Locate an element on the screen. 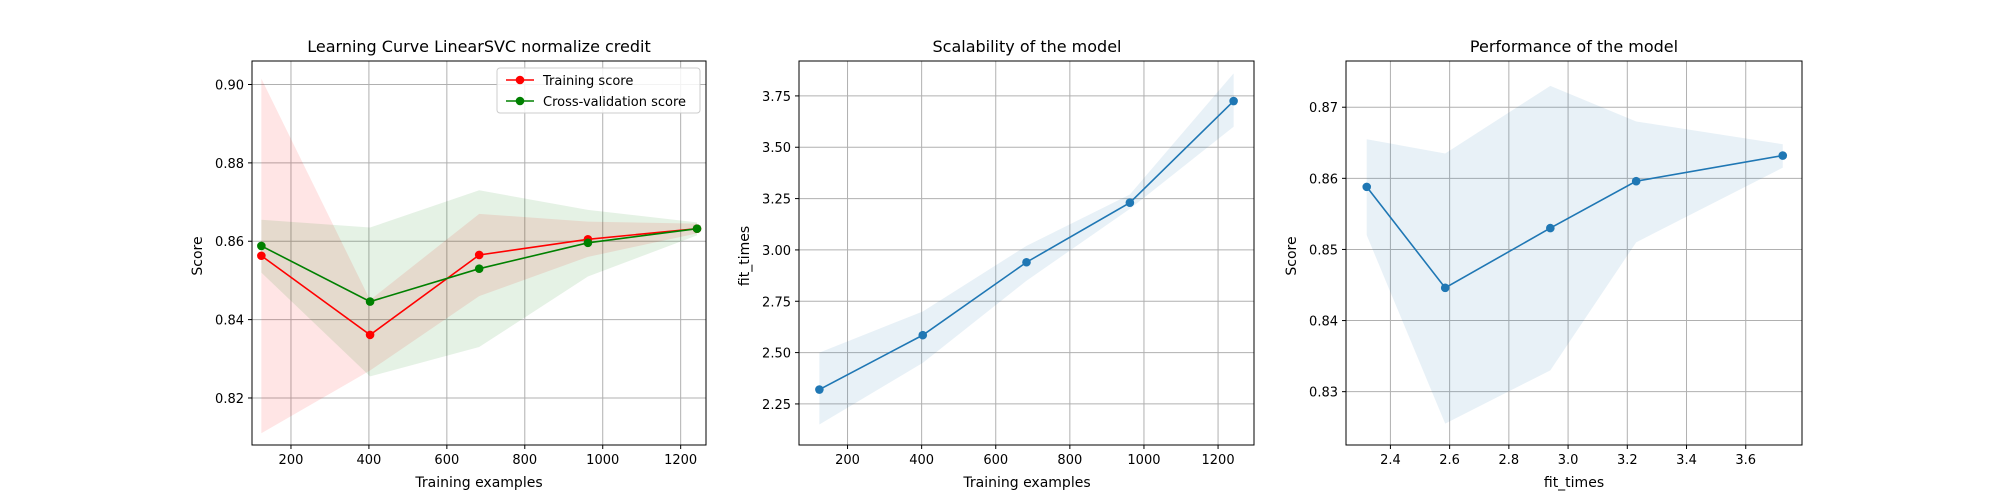  x-tick-label: 2.4 is located at coordinates (1390, 460).